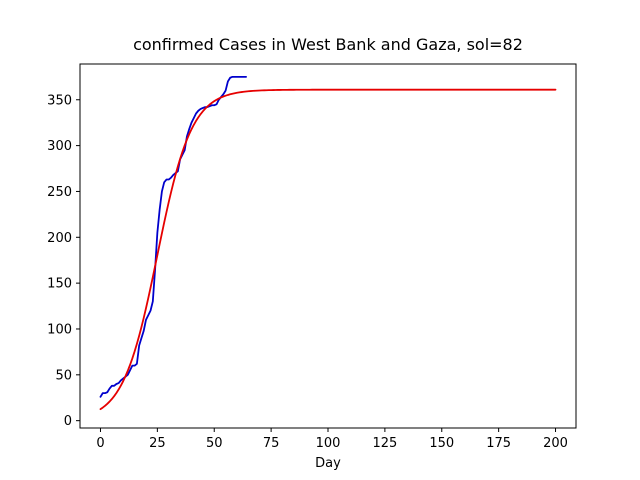 The width and height of the screenshot is (640, 480). Describe the element at coordinates (328, 463) in the screenshot. I see `x-axis-label: Day` at that location.